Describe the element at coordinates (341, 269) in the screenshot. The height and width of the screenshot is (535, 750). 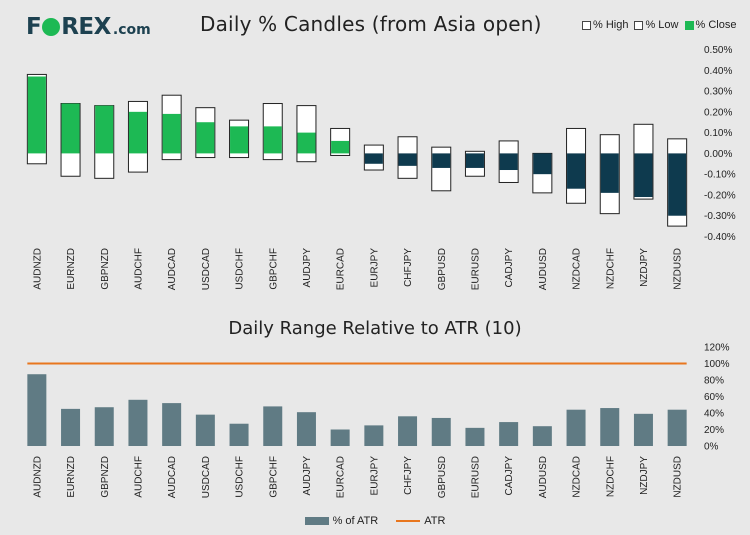
I see `candles-x-label: EURCAD` at that location.